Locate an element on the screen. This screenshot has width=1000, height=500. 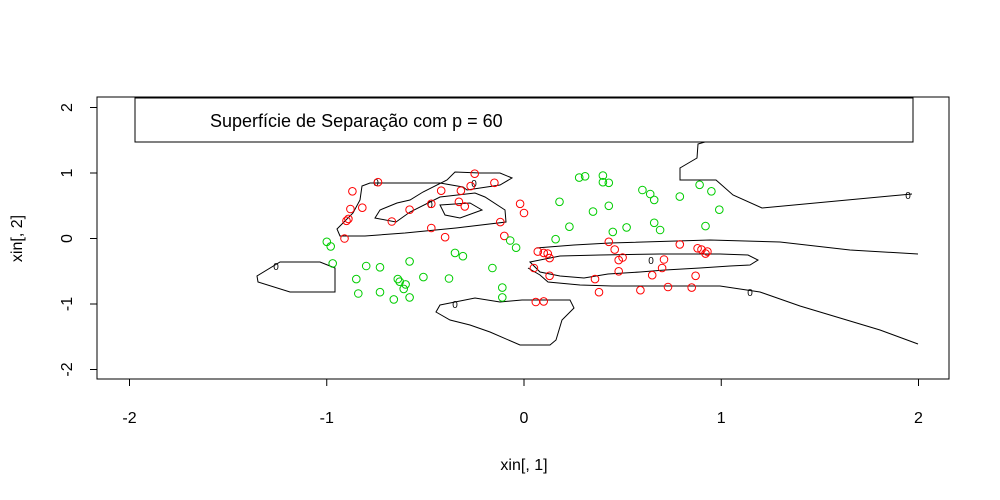
x-axis-title: xin[, 1] is located at coordinates (523, 465).